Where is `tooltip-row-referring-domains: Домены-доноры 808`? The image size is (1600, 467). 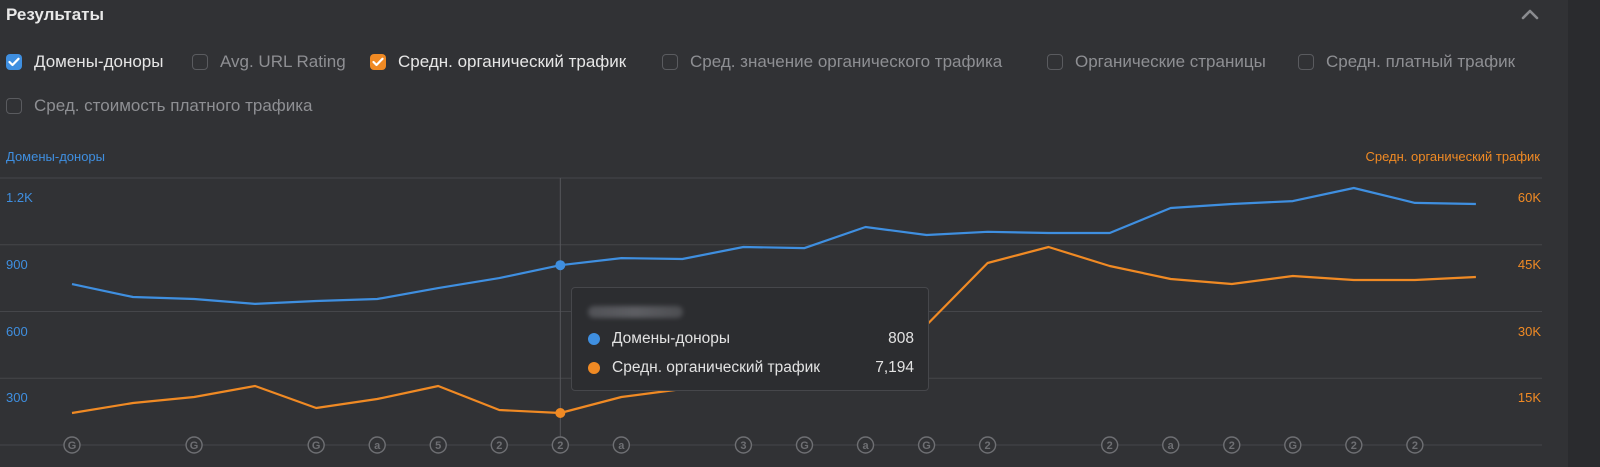 tooltip-row-referring-domains: Домены-доноры 808 is located at coordinates (751, 339).